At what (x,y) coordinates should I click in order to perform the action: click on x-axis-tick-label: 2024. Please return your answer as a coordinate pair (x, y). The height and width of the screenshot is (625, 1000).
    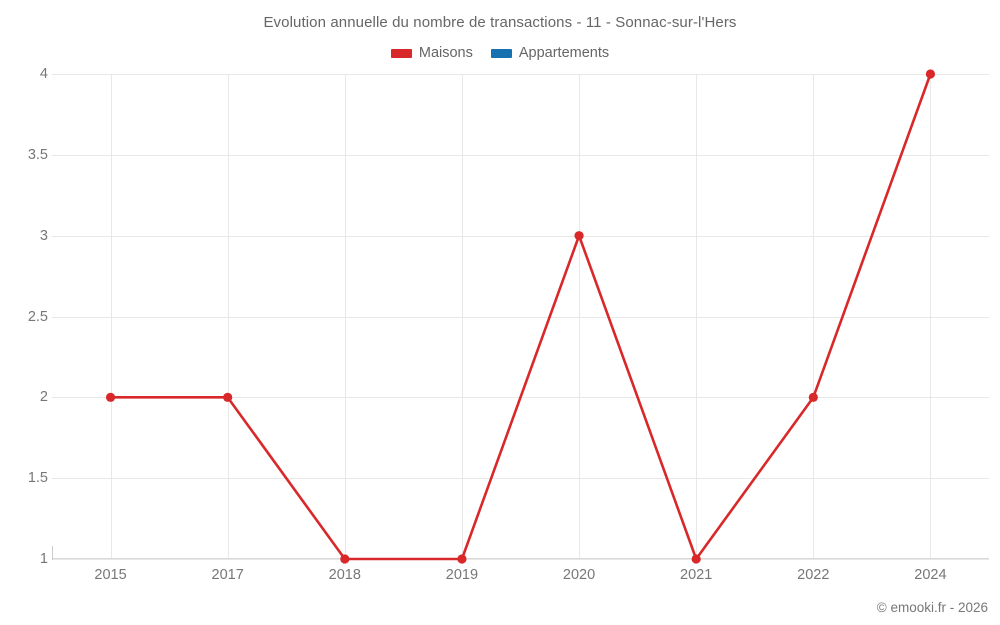
    Looking at the image, I should click on (930, 575).